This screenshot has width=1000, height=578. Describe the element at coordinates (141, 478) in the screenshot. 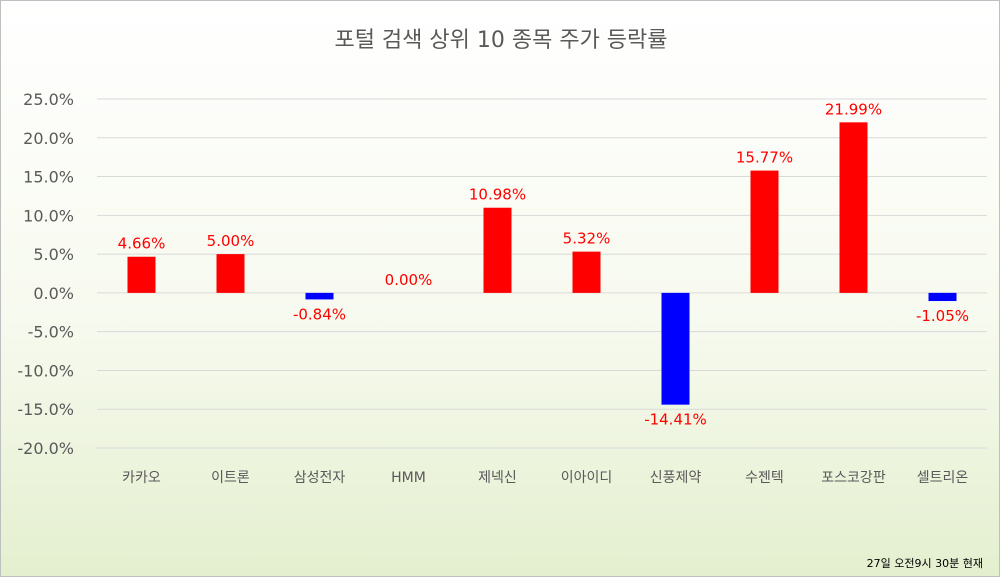

I see `category-label: 카카오` at that location.